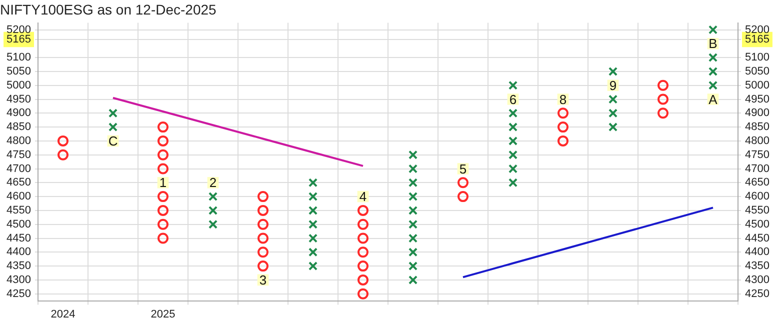 The width and height of the screenshot is (778, 330). I want to click on y-tick-label: 4900, so click(18, 113).